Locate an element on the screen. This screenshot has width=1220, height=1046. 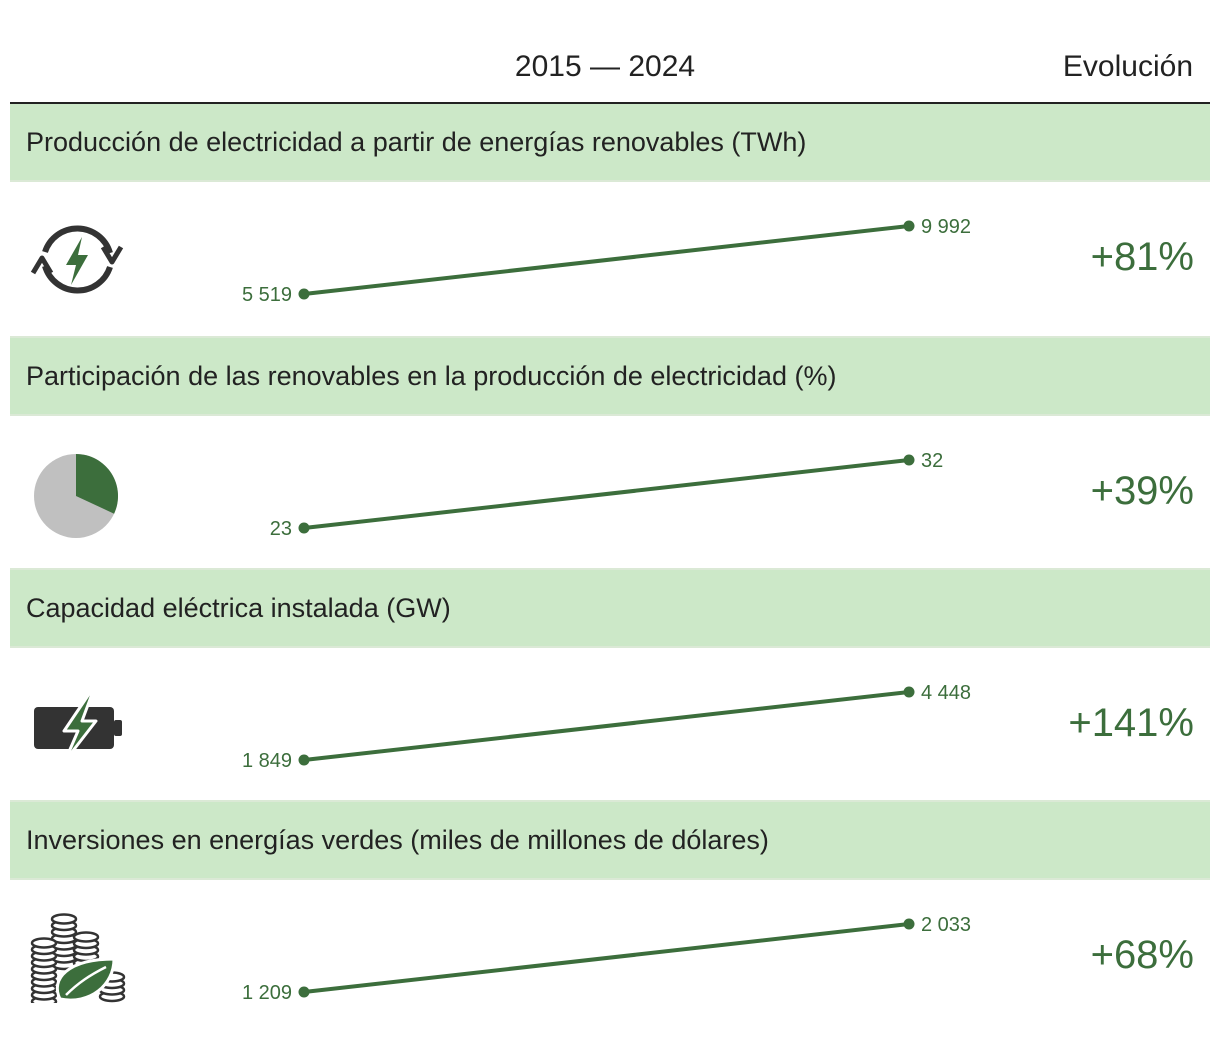
data-label-2024: 9 992 is located at coordinates (946, 227).